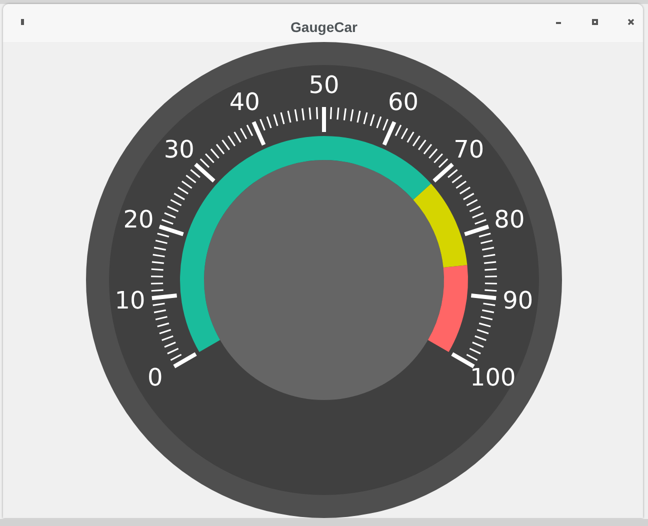  I want to click on text: 70, so click(469, 150).